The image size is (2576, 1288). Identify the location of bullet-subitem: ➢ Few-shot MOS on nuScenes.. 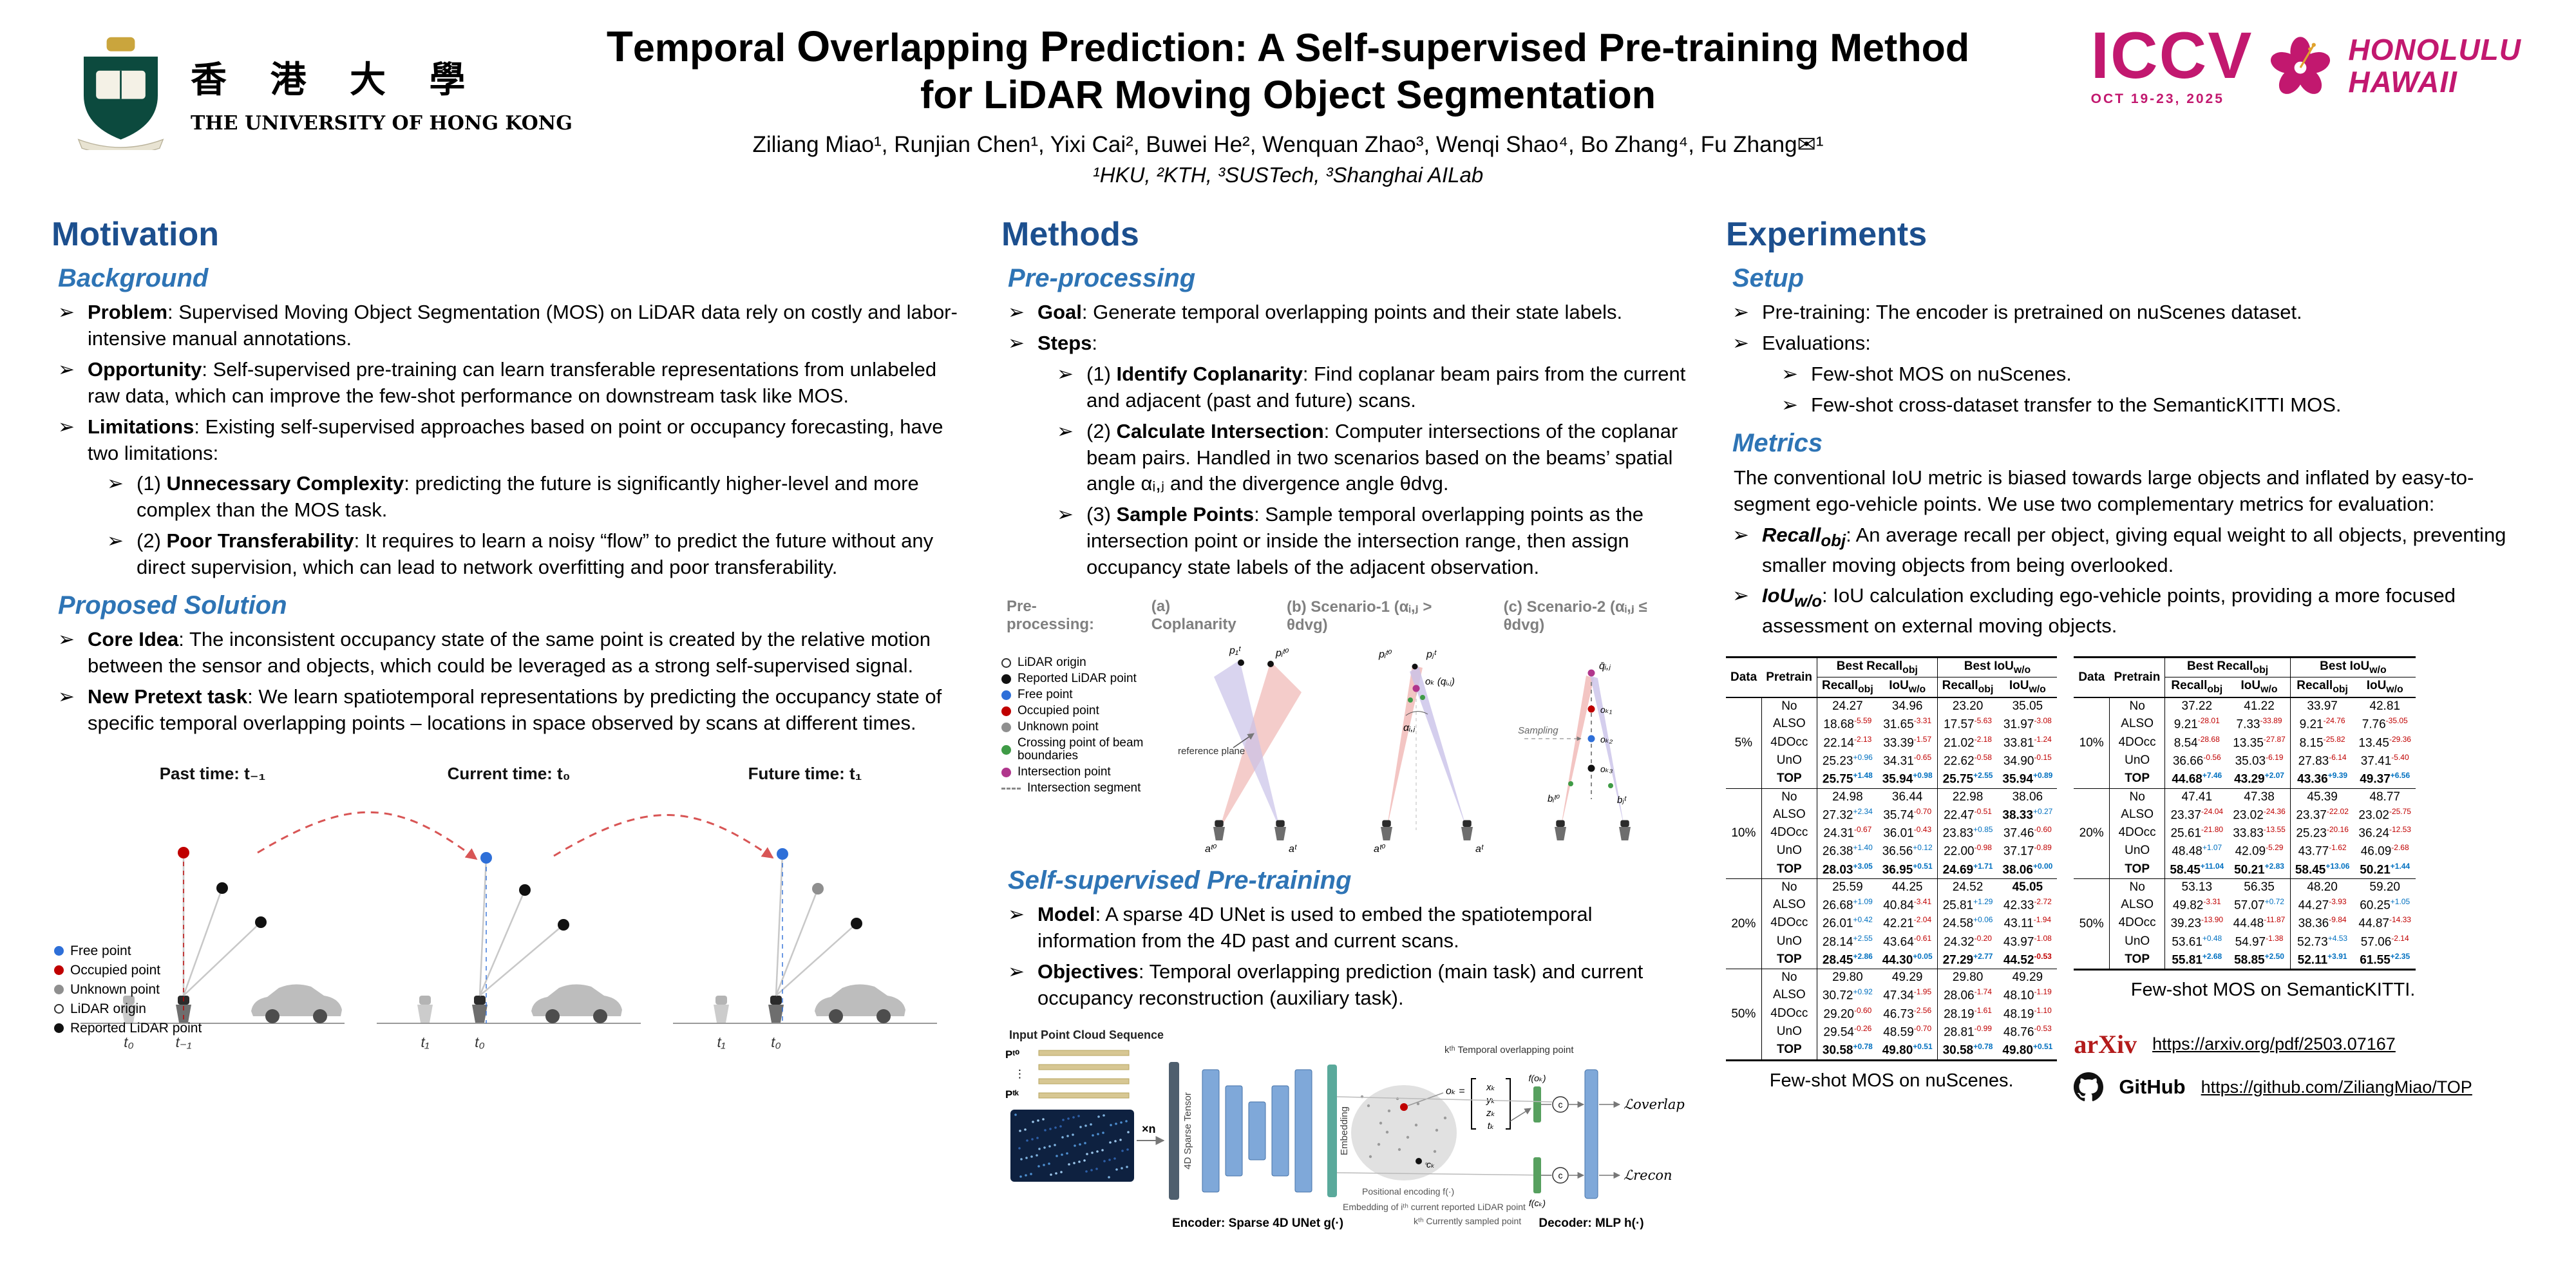
(2152, 374).